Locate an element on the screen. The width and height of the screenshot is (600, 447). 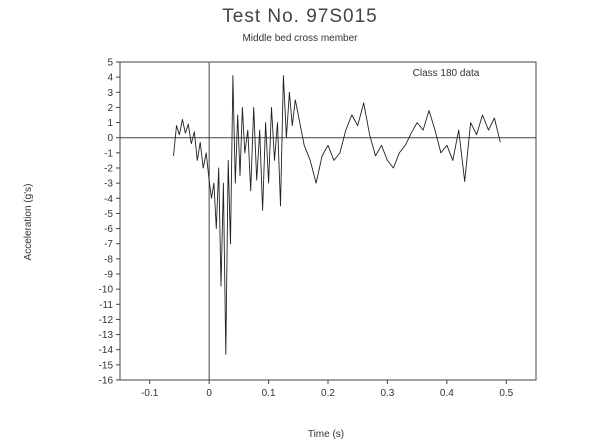
y-tick-label: -2 is located at coordinates (108, 169).